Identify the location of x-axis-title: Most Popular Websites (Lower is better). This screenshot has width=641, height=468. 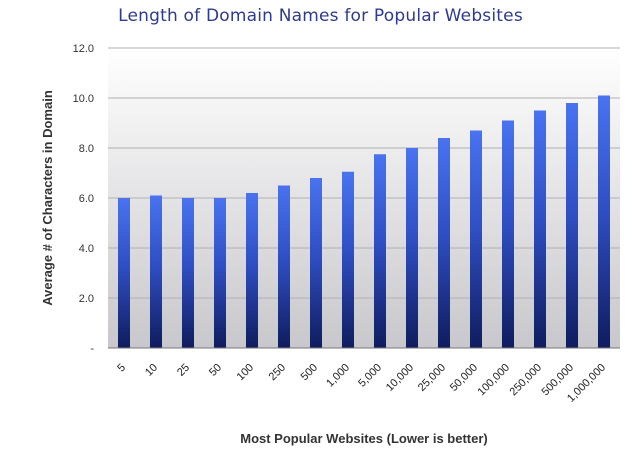
(364, 438).